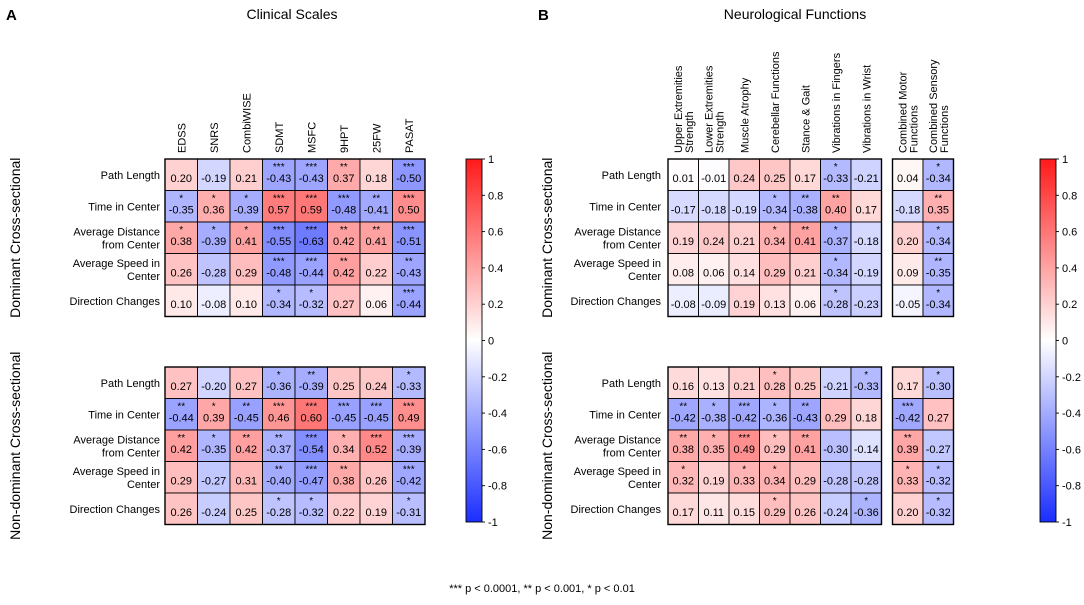 This screenshot has height=605, width=1084. What do you see at coordinates (713, 210) in the screenshot?
I see `cell-value: -0.18` at bounding box center [713, 210].